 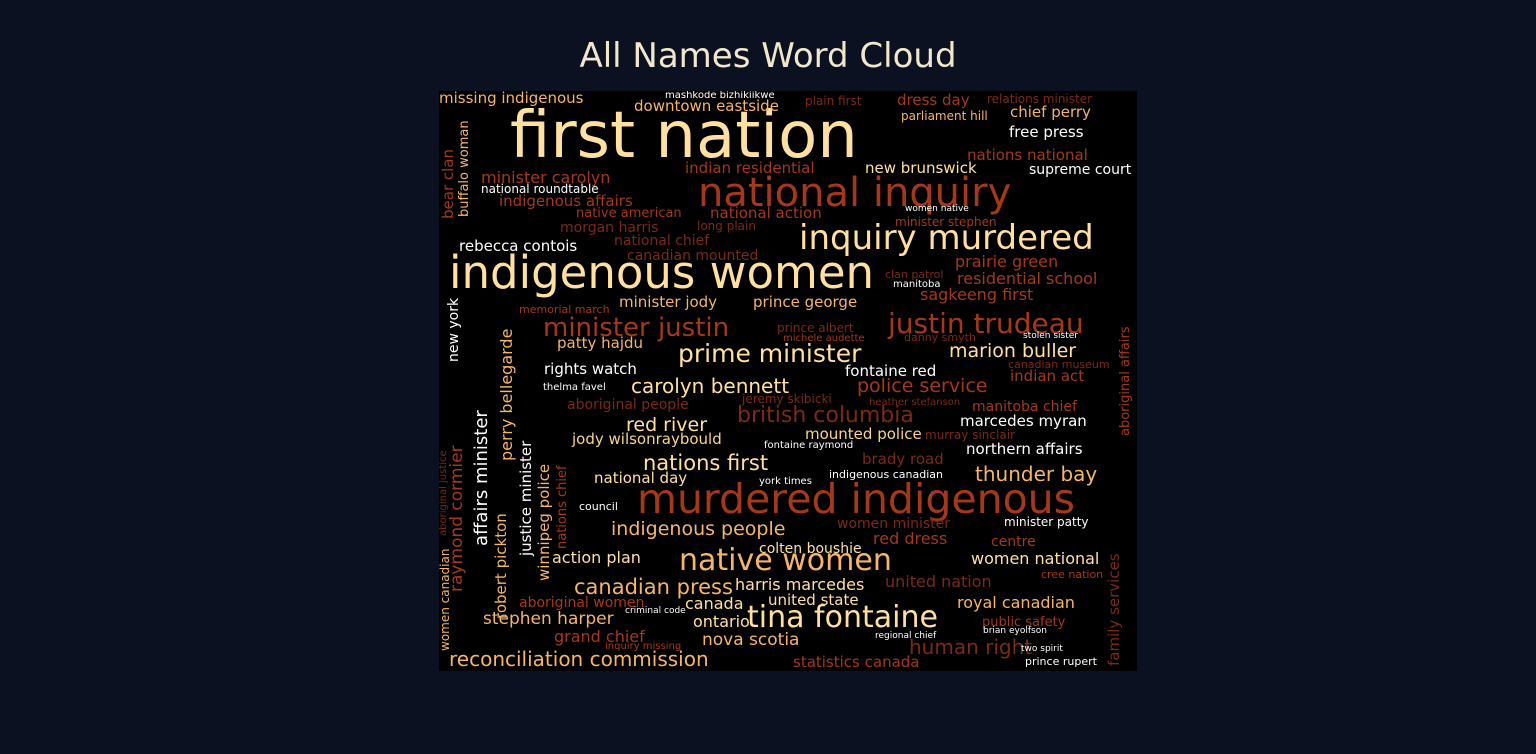 I want to click on word-brady-road: brady road, so click(x=903, y=459).